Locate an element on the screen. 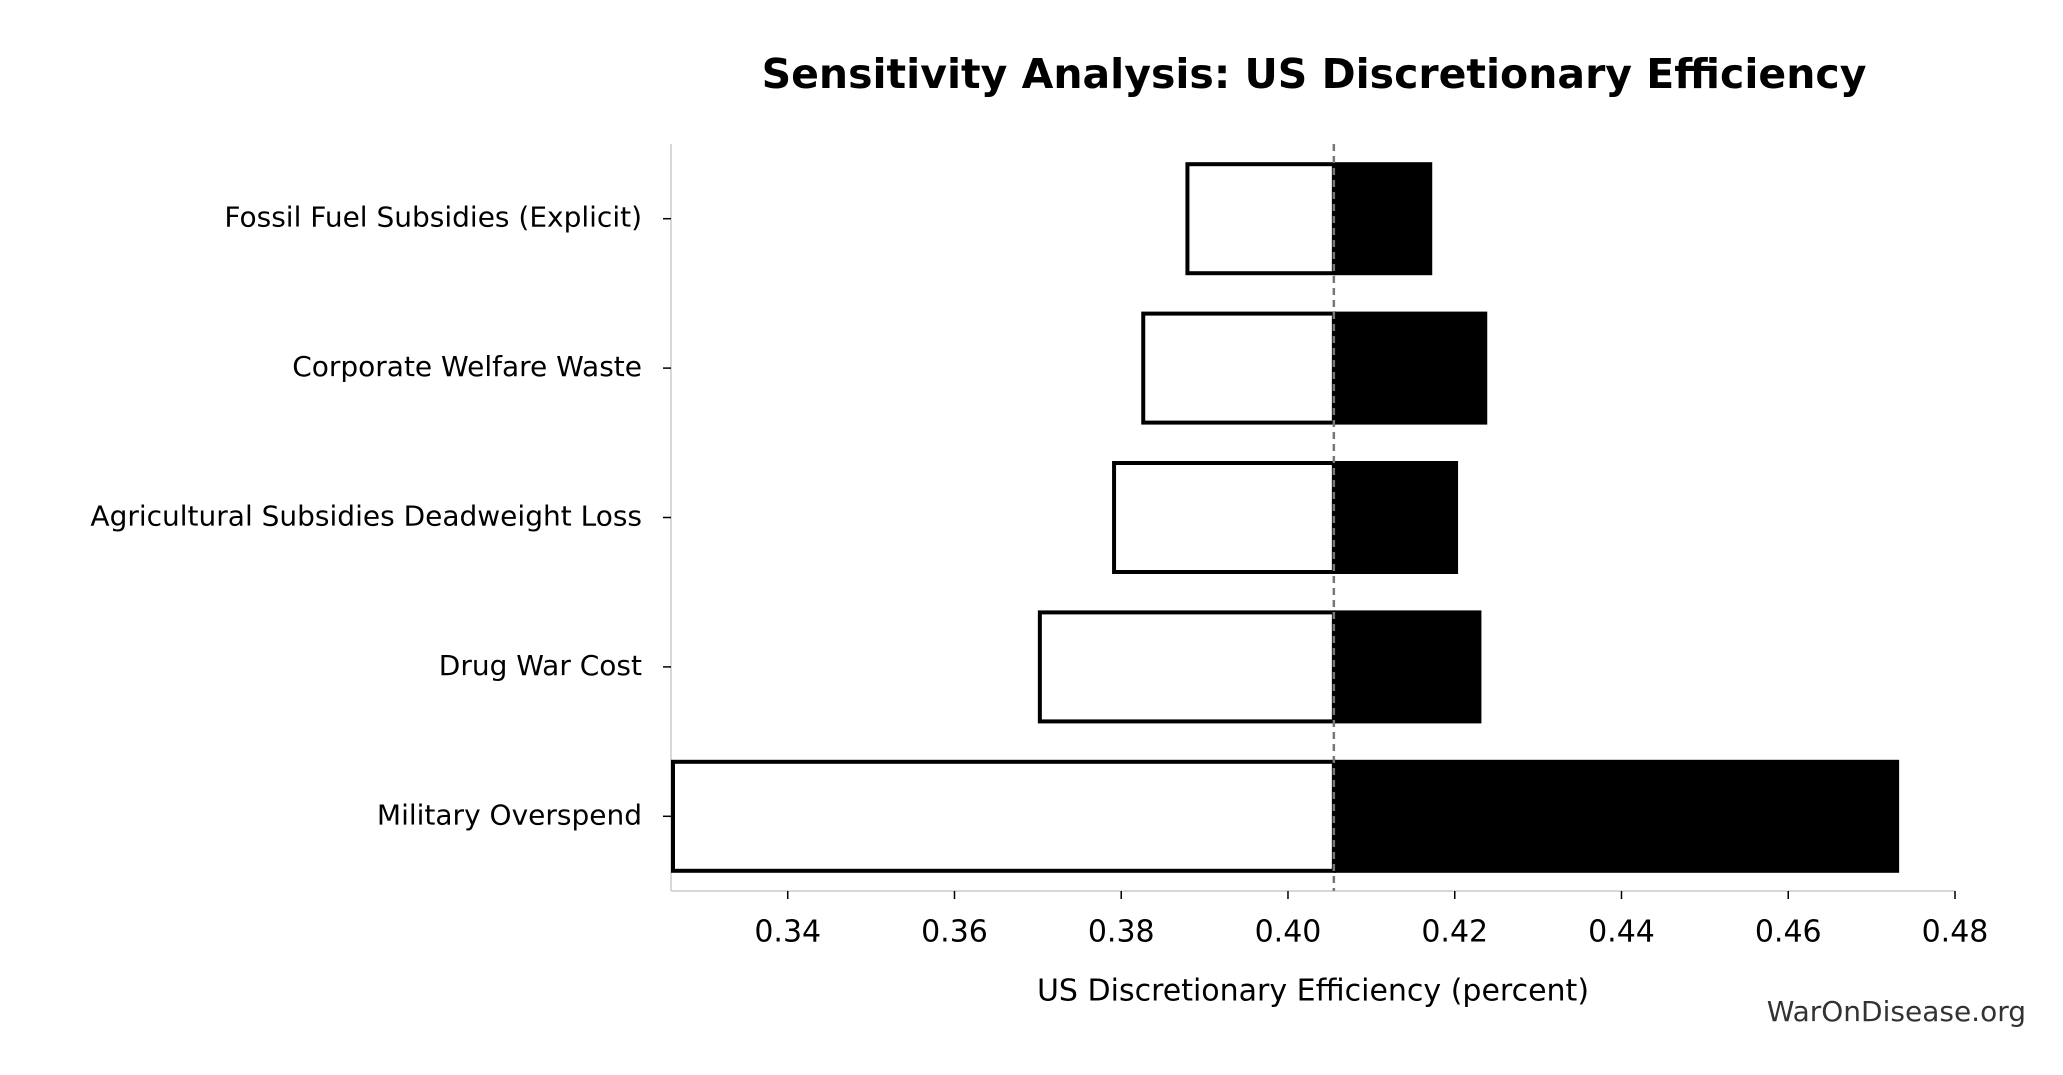 The width and height of the screenshot is (2063, 1075). x-tick-label: 0.34 is located at coordinates (787, 932).